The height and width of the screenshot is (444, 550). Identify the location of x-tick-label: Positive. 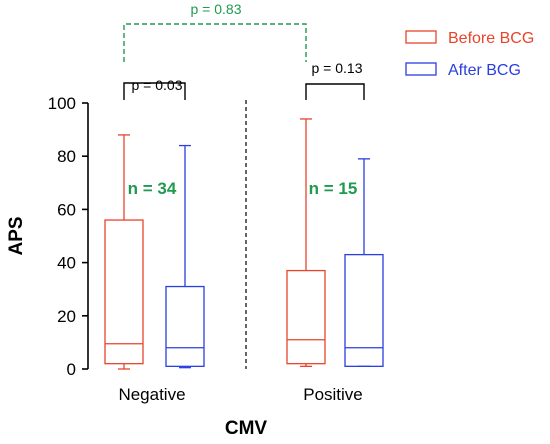
(333, 394).